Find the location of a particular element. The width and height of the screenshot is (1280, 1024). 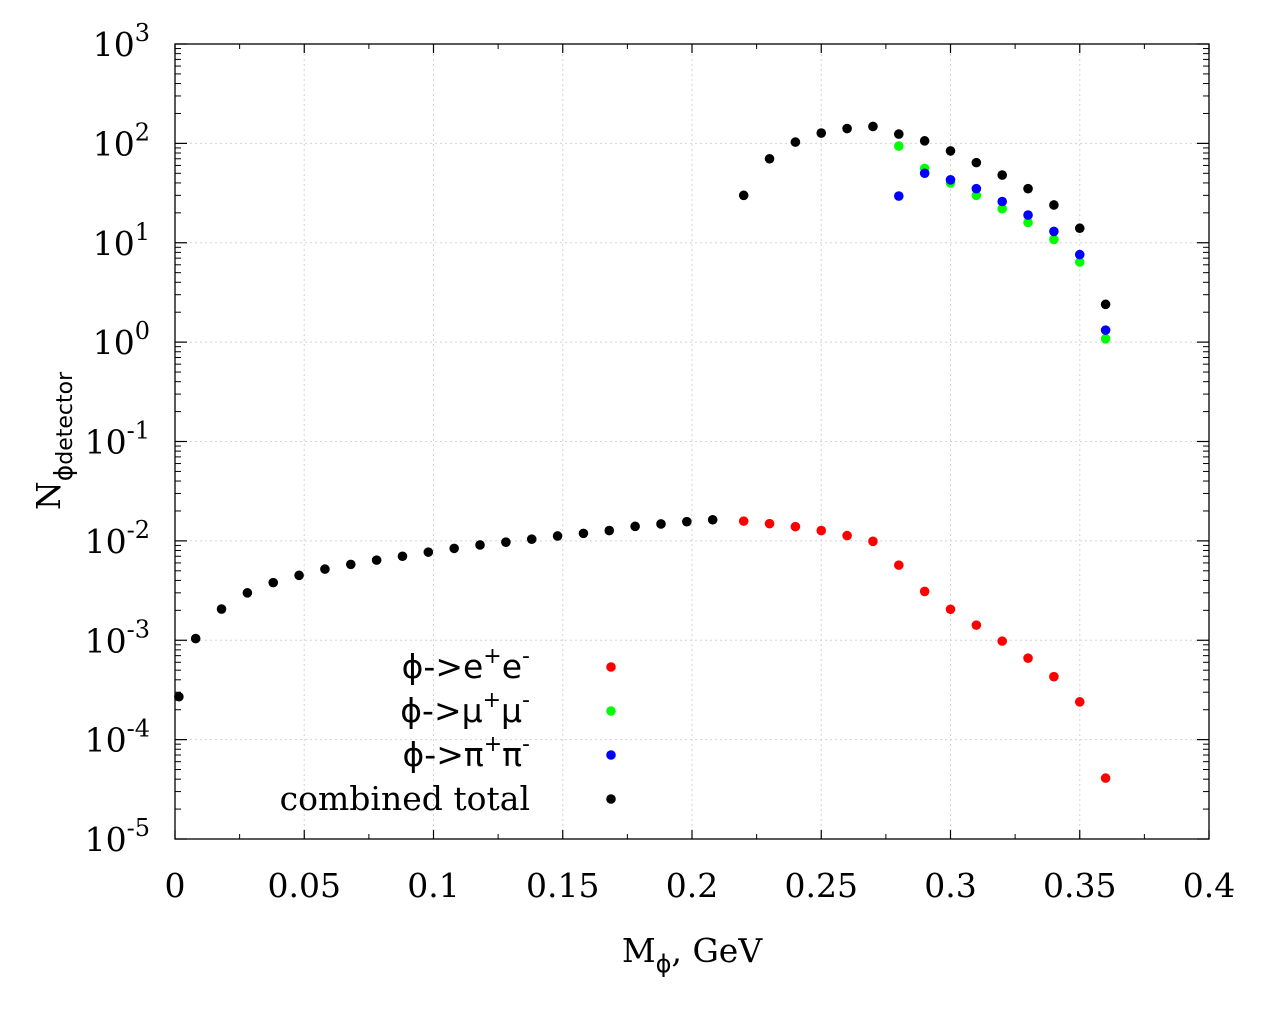

y-axis-title: Nϕdetector is located at coordinates (53, 440).